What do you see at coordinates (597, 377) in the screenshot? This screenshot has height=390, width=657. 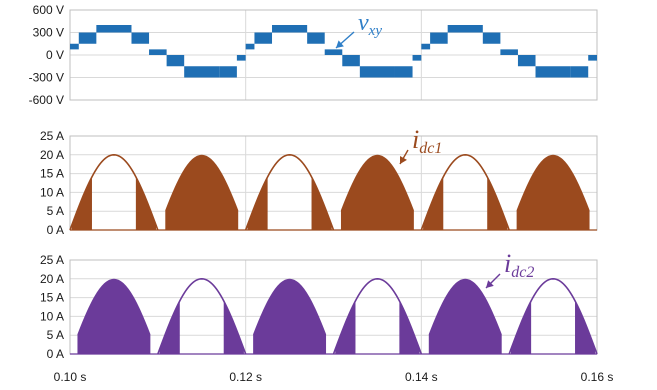 I see `x-tick-label: 0.16 s` at bounding box center [597, 377].